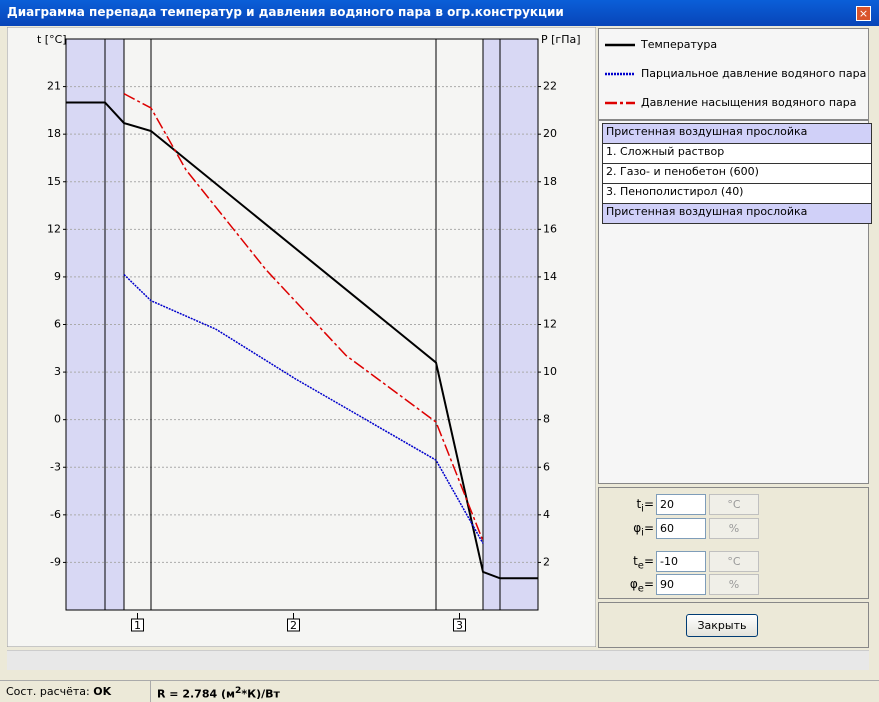 This screenshot has height=702, width=879. Describe the element at coordinates (737, 193) in the screenshot. I see `layer-item: 3. Пенополистирол (40)` at that location.